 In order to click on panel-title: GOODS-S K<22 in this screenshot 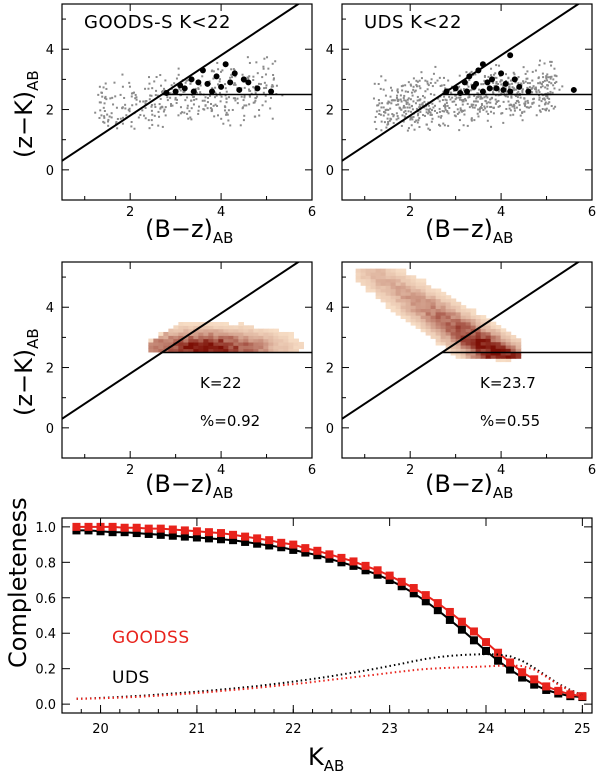, I will do `click(157, 22)`.